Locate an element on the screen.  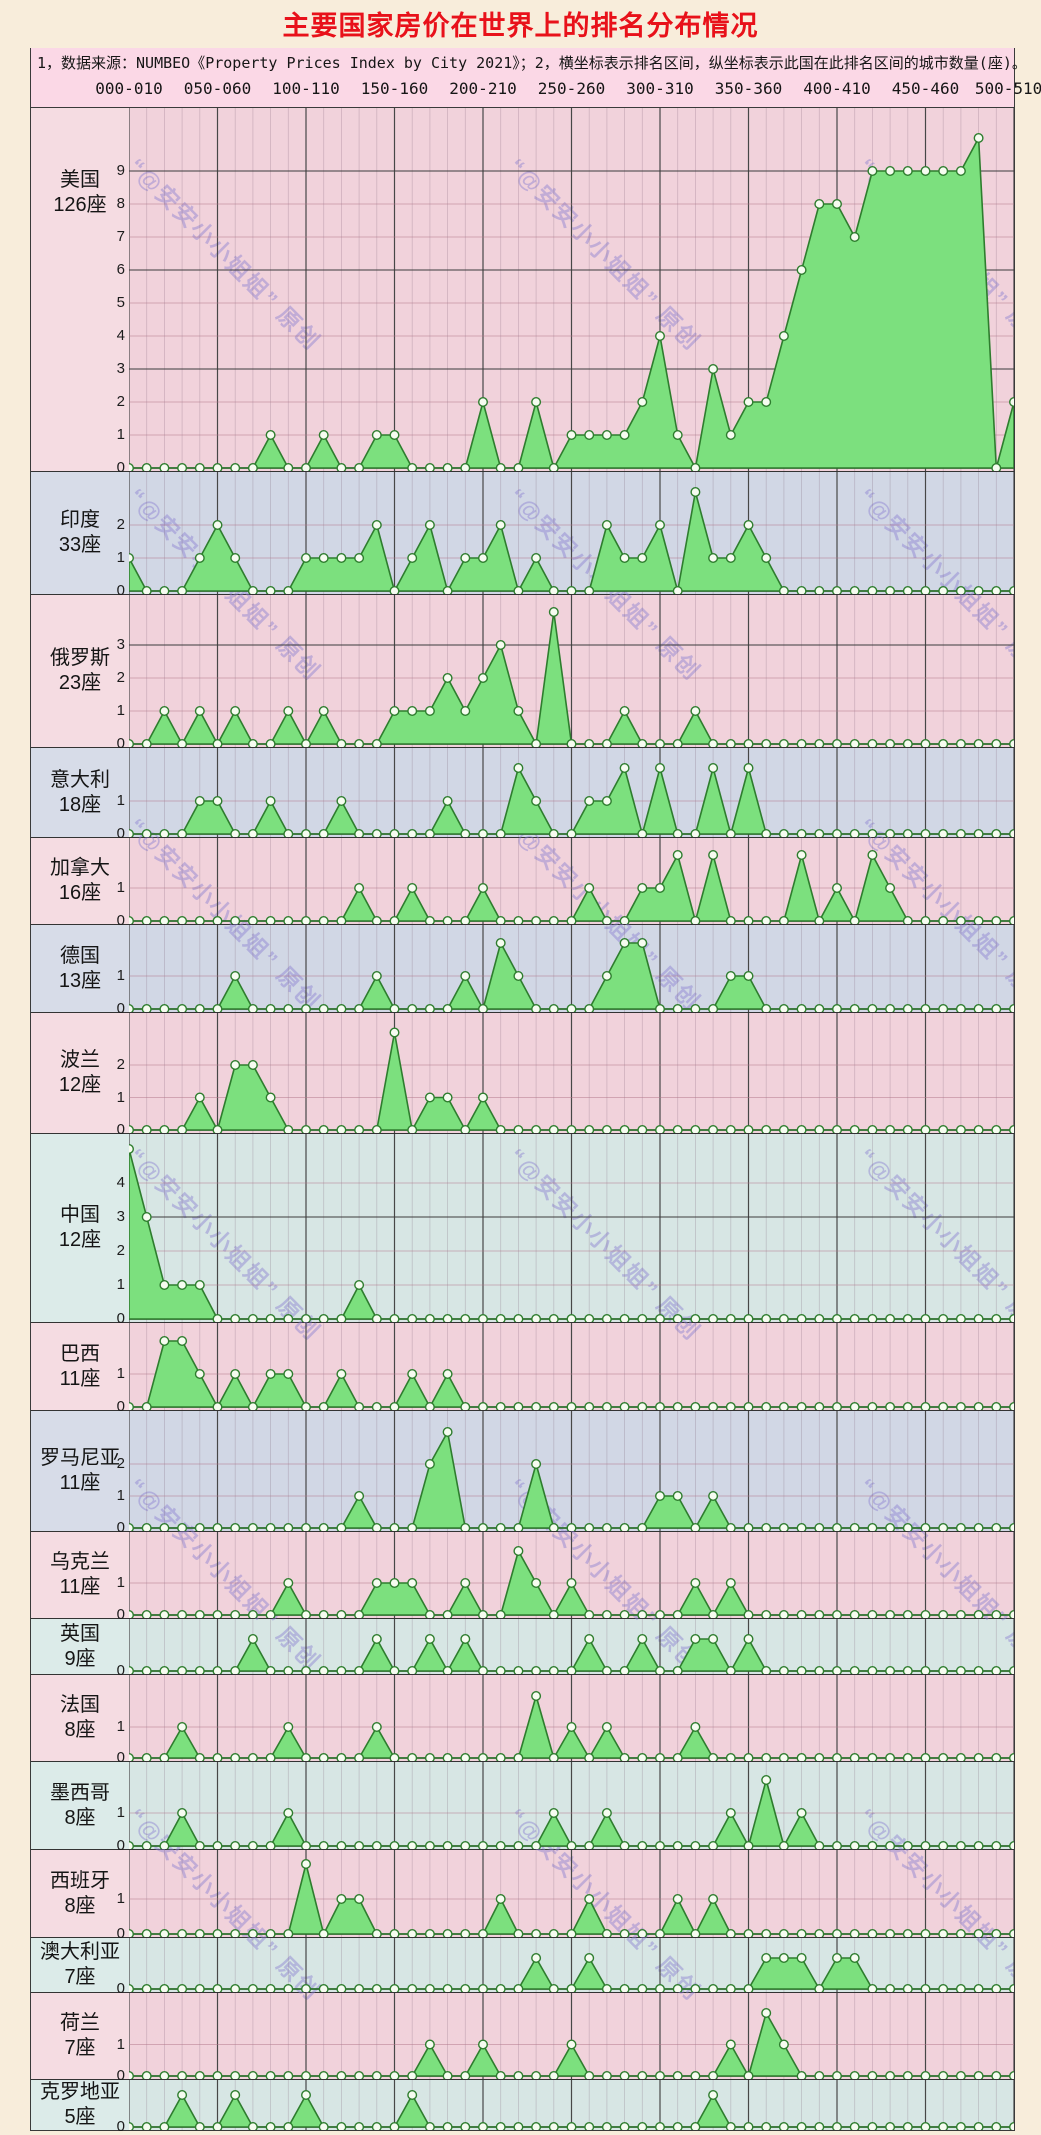
country-row-5: 加拿大 16座 1 0 is located at coordinates (522, 882).